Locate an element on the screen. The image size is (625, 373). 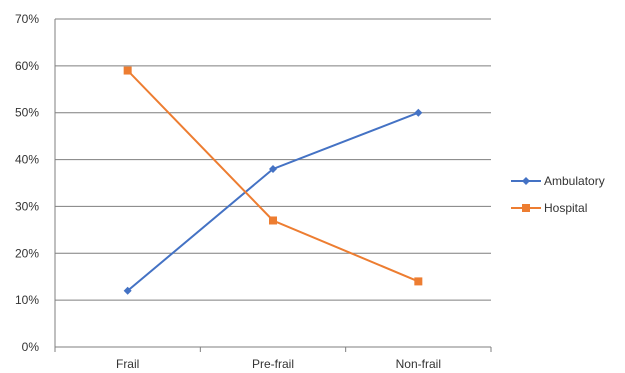
y-tick-label: 20% is located at coordinates (27, 253).